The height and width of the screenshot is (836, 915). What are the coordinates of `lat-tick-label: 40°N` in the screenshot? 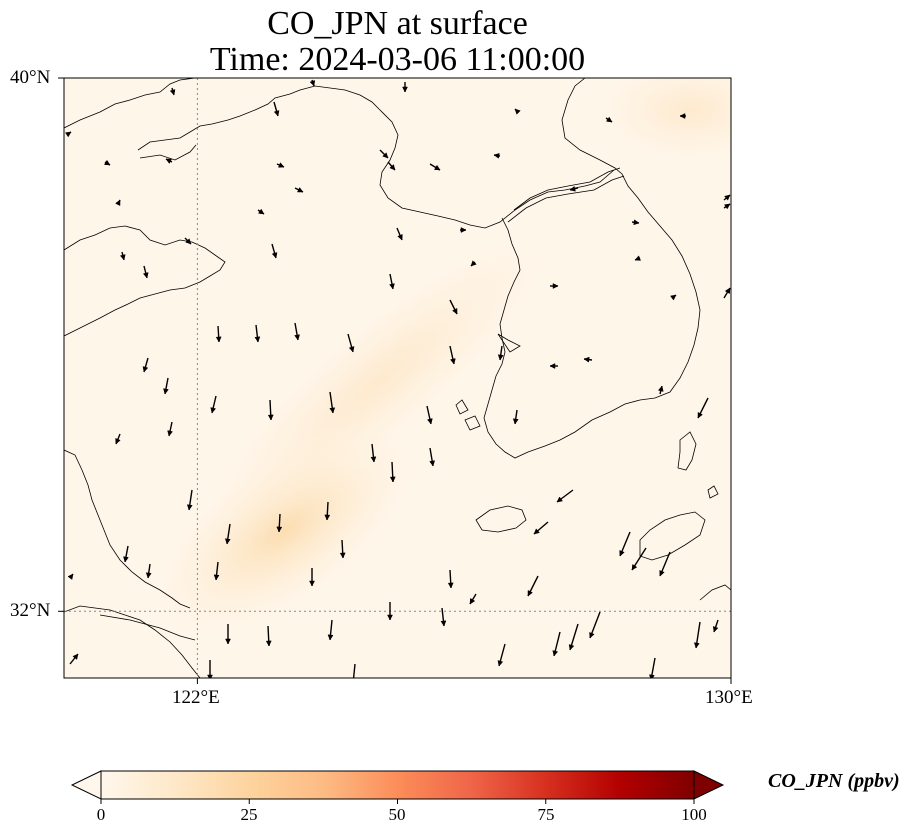 It's located at (30, 77).